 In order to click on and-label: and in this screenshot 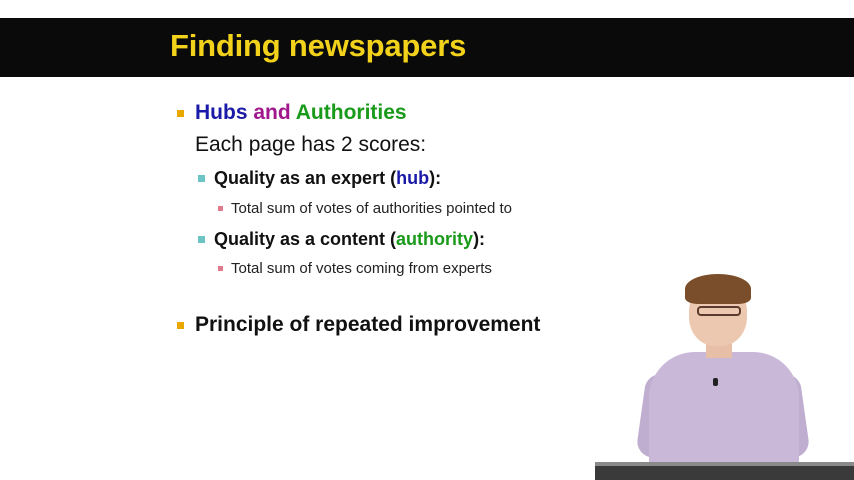, I will do `click(272, 112)`.